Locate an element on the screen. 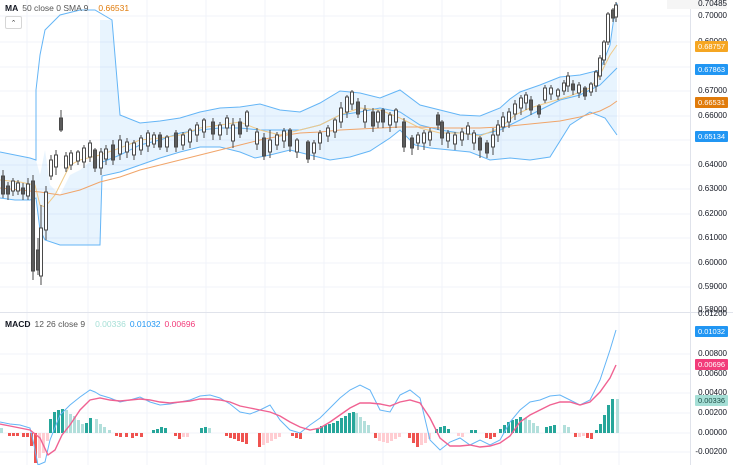 This screenshot has height=465, width=733. macd-axis-tick: -0.00200 is located at coordinates (711, 451).